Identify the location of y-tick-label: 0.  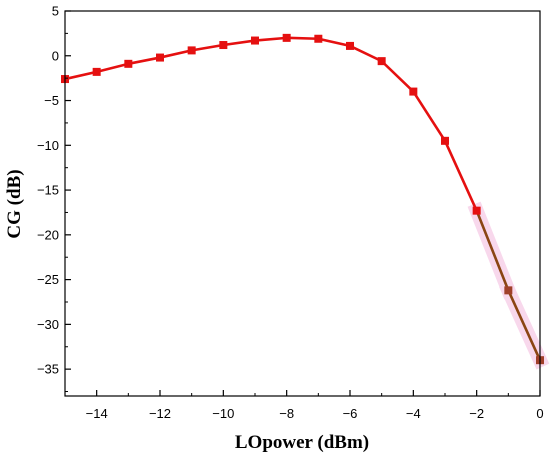
(55, 55).